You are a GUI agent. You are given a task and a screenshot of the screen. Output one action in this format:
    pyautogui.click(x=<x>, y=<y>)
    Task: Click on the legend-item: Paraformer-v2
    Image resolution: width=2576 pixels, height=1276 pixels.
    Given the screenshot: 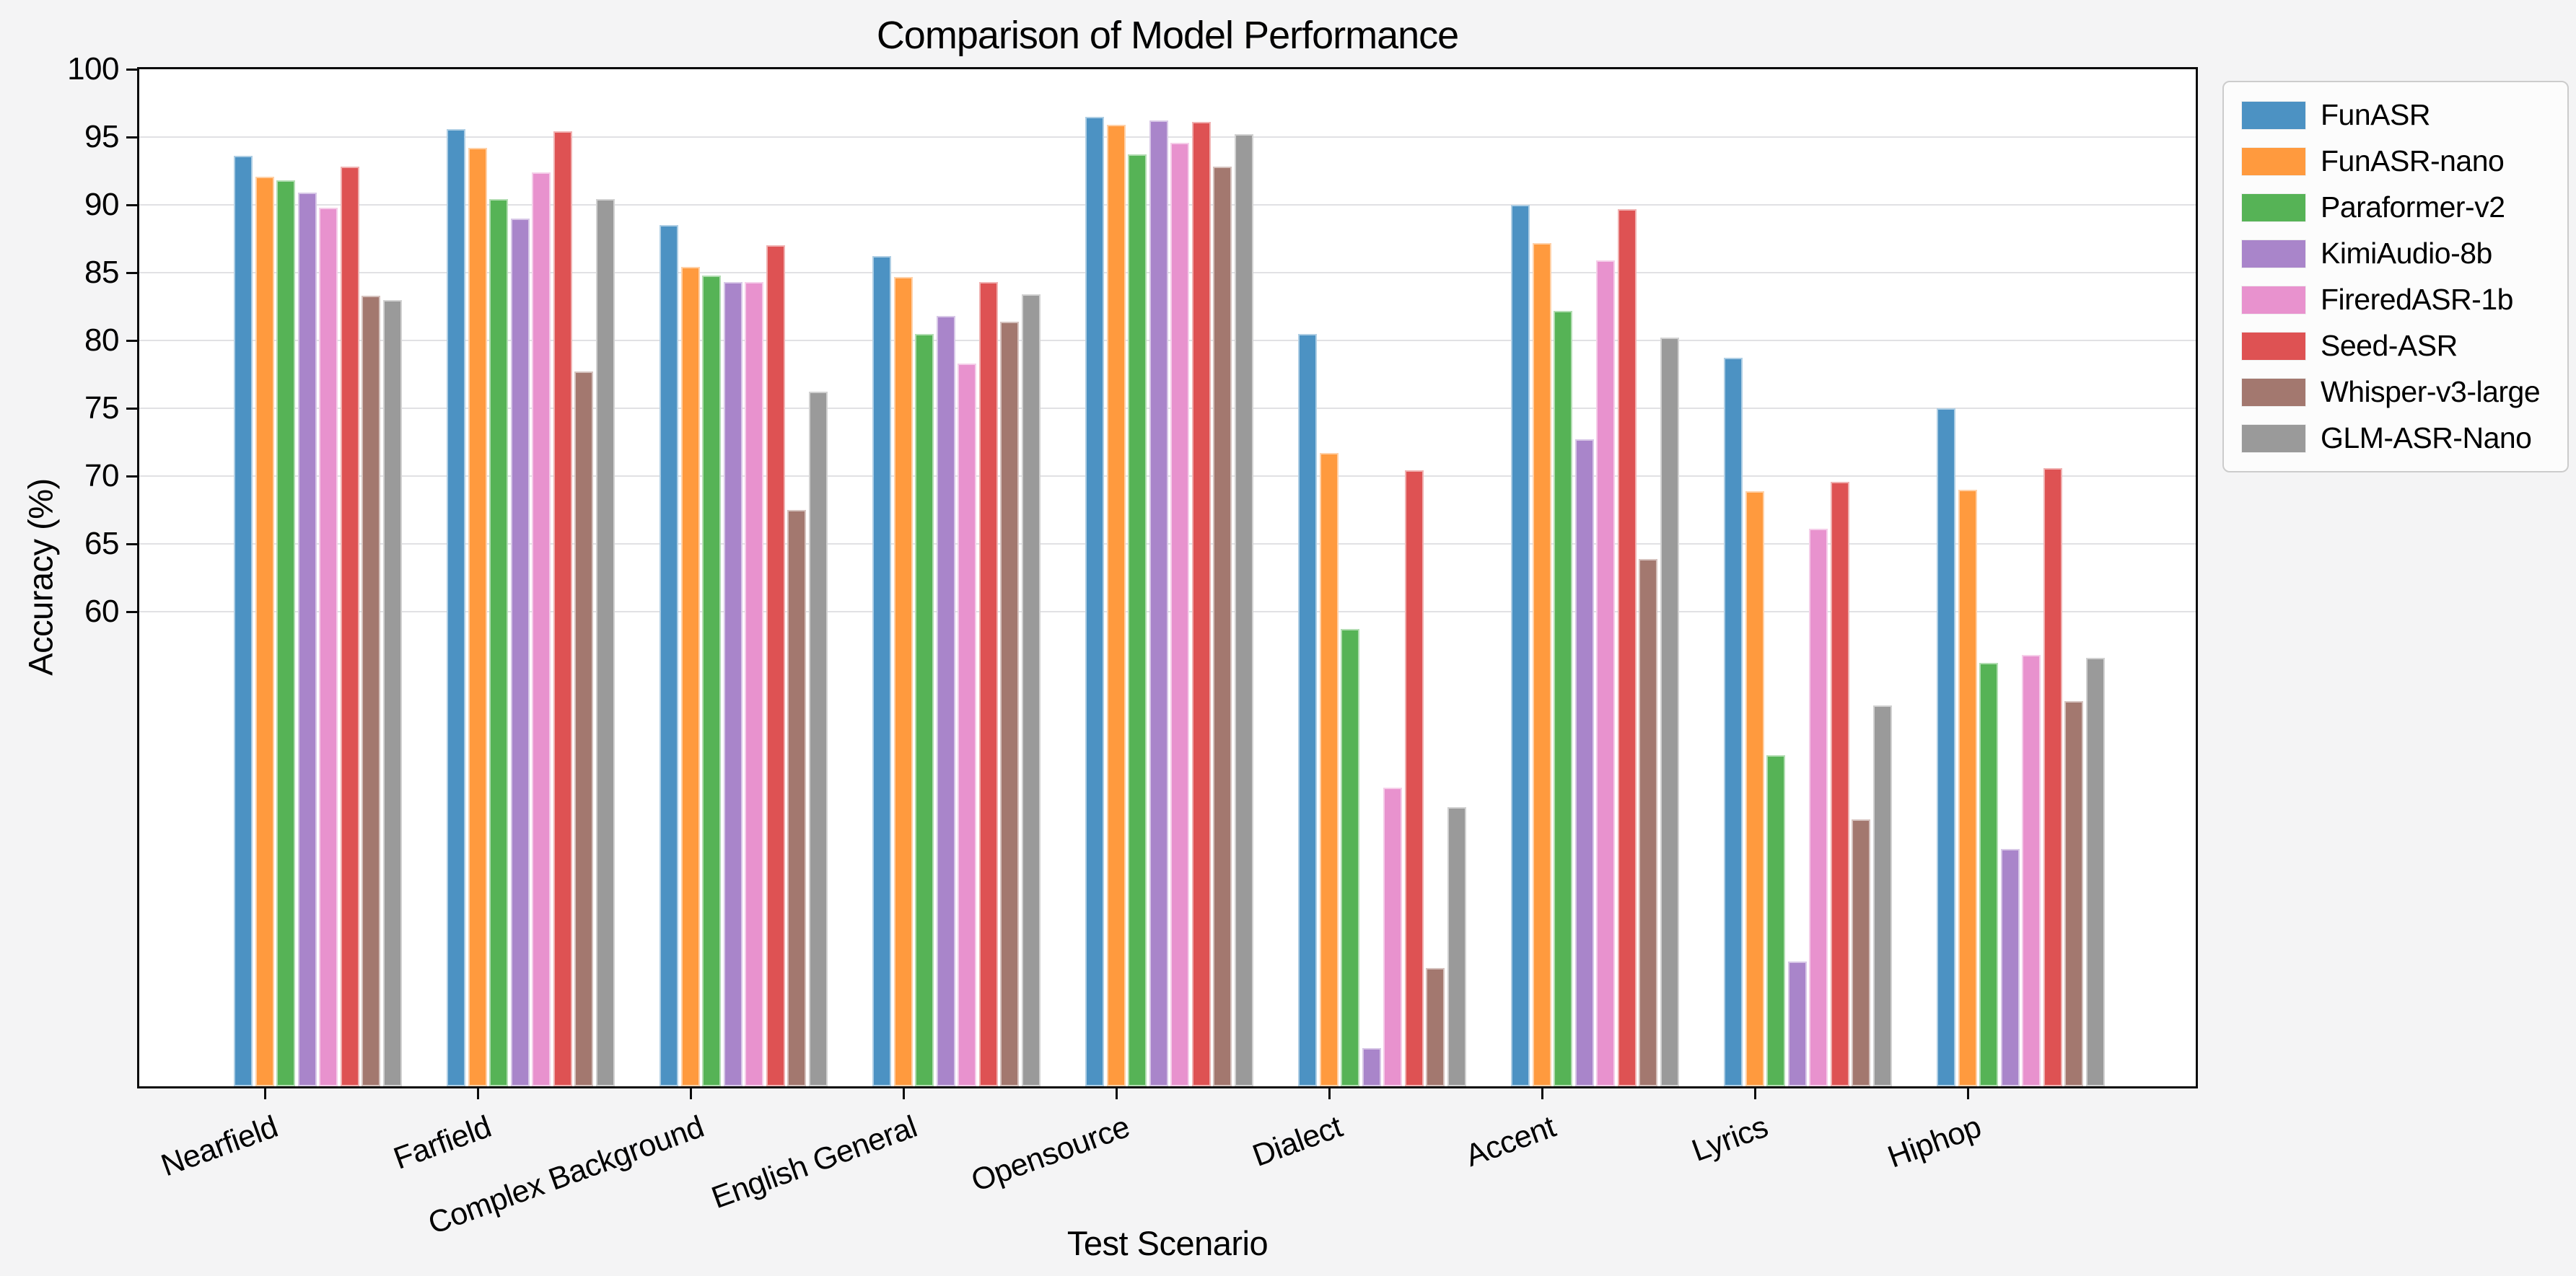 What is the action you would take?
    pyautogui.click(x=2395, y=207)
    